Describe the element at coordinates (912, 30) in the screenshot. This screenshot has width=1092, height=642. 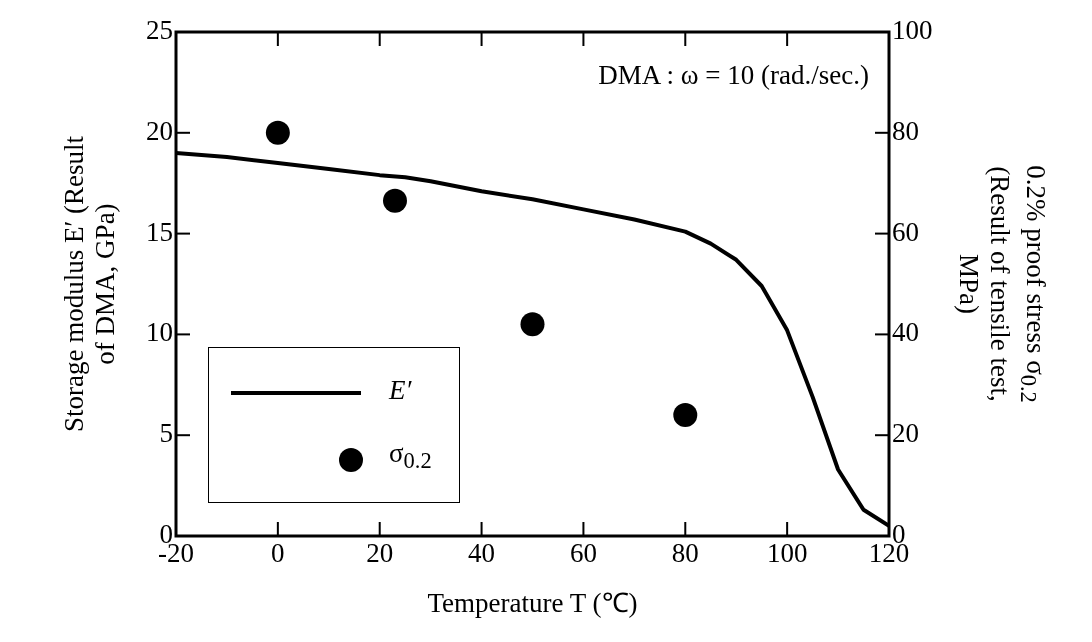
I see `y2-tick-label: 100` at that location.